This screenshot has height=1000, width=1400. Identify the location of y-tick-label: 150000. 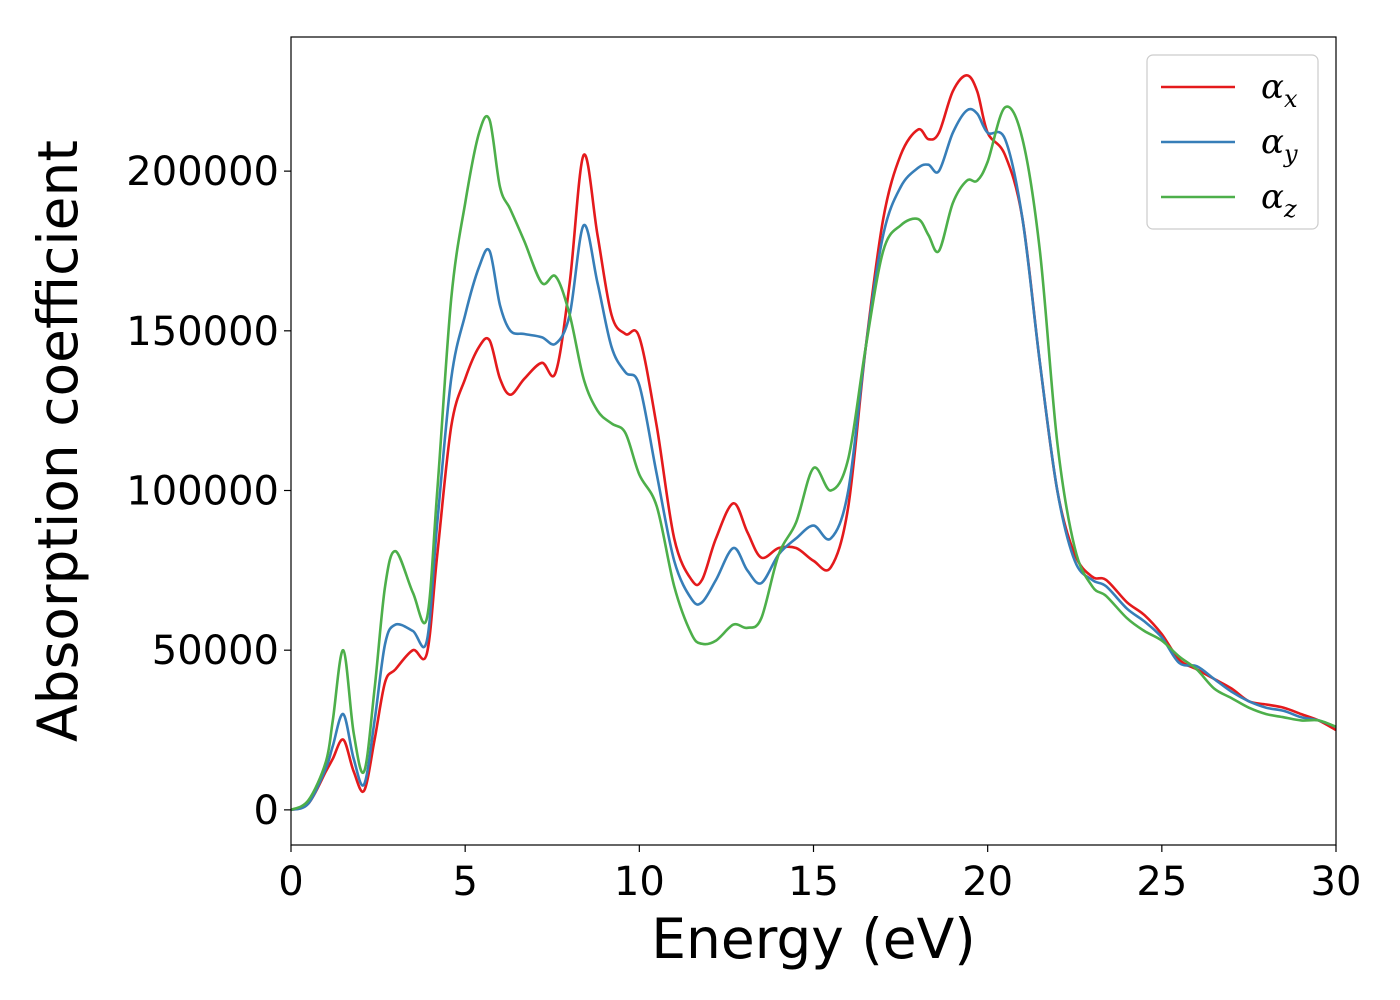
(202, 332).